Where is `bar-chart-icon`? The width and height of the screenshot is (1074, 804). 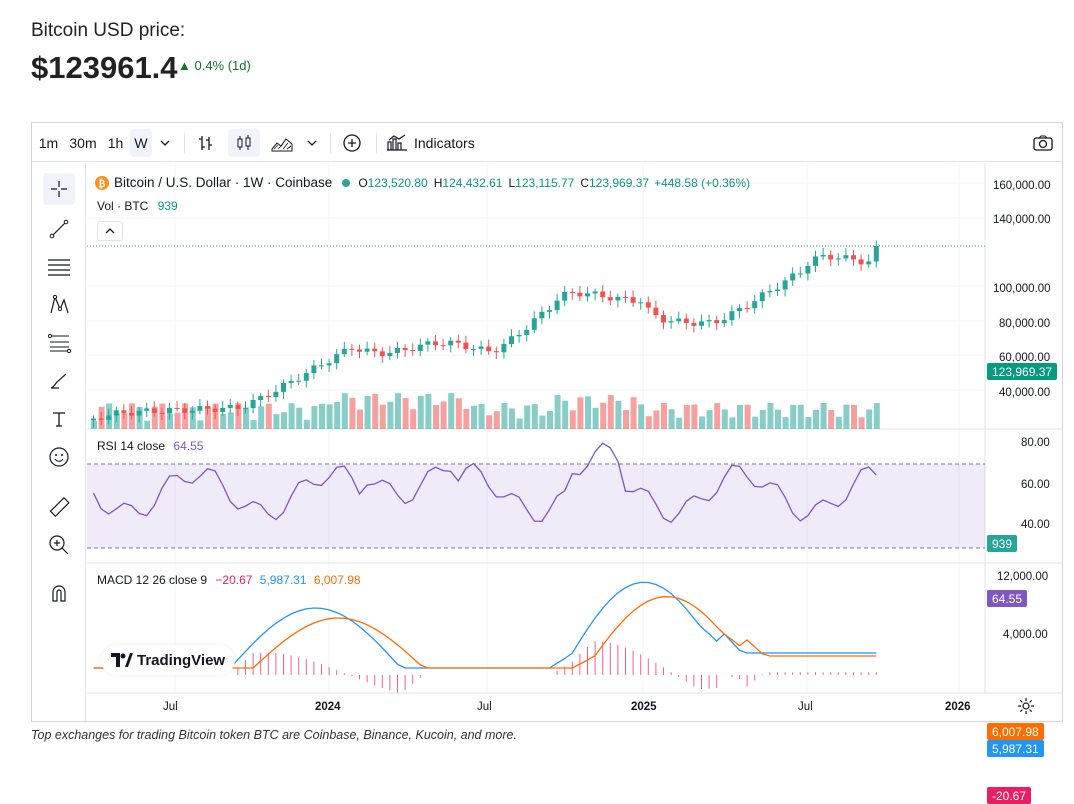 bar-chart-icon is located at coordinates (206, 143).